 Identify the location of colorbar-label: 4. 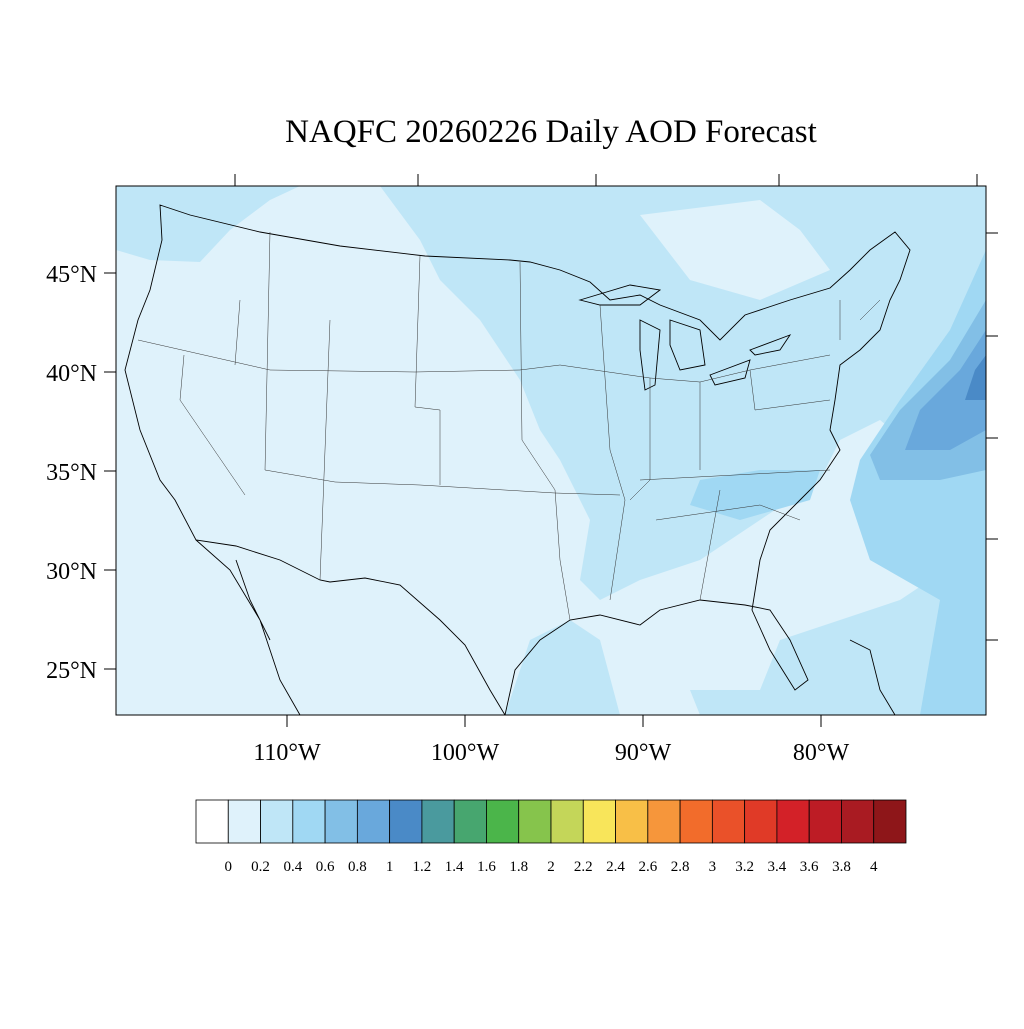
(874, 867).